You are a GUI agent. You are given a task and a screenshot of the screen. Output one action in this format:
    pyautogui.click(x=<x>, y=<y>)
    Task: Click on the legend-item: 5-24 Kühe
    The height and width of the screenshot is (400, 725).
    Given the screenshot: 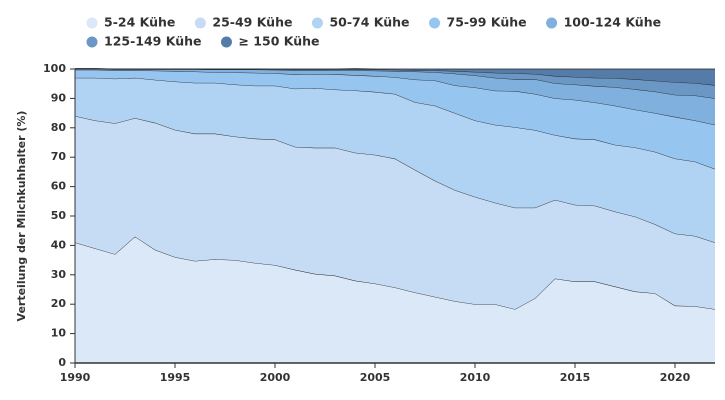 What is the action you would take?
    pyautogui.click(x=130, y=22)
    